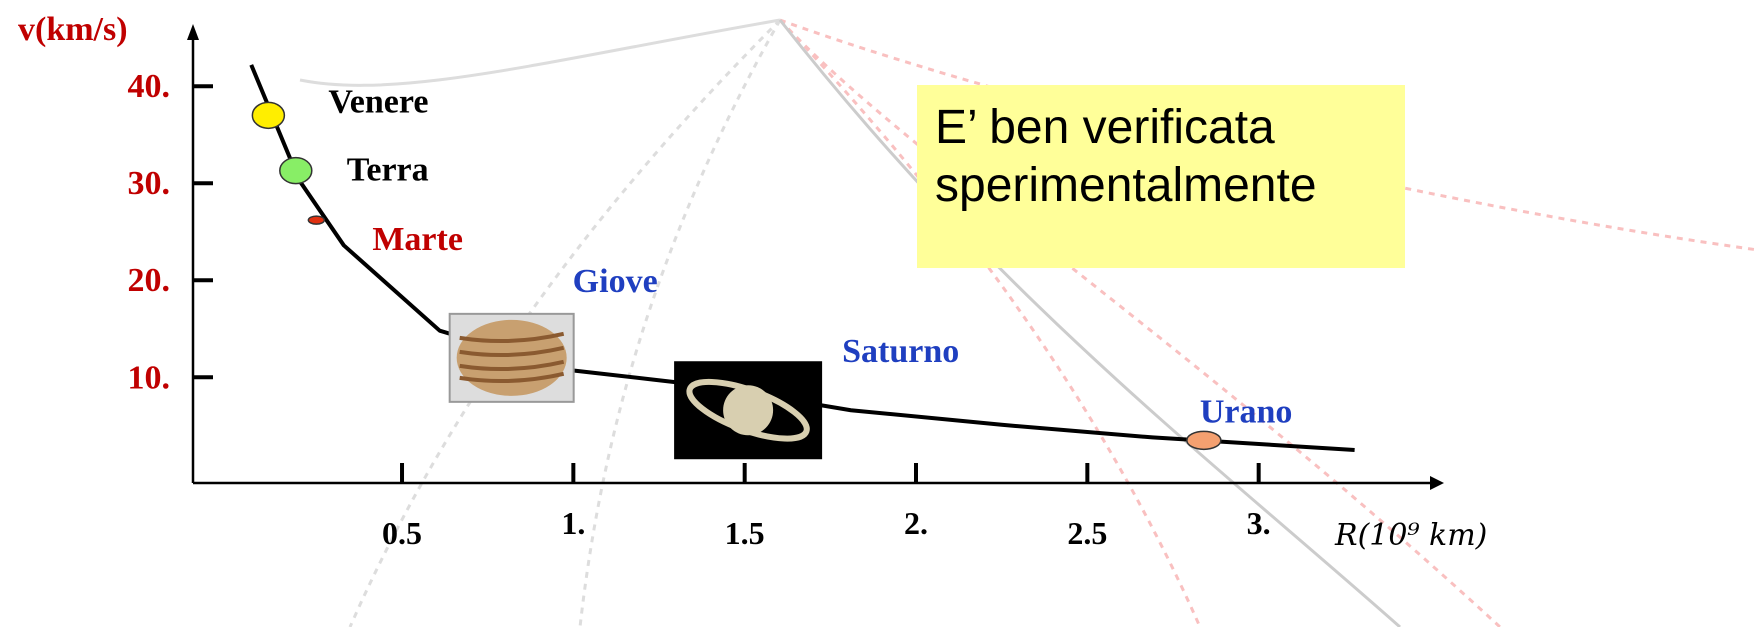  What do you see at coordinates (615, 281) in the screenshot?
I see `planet-label: Giove` at bounding box center [615, 281].